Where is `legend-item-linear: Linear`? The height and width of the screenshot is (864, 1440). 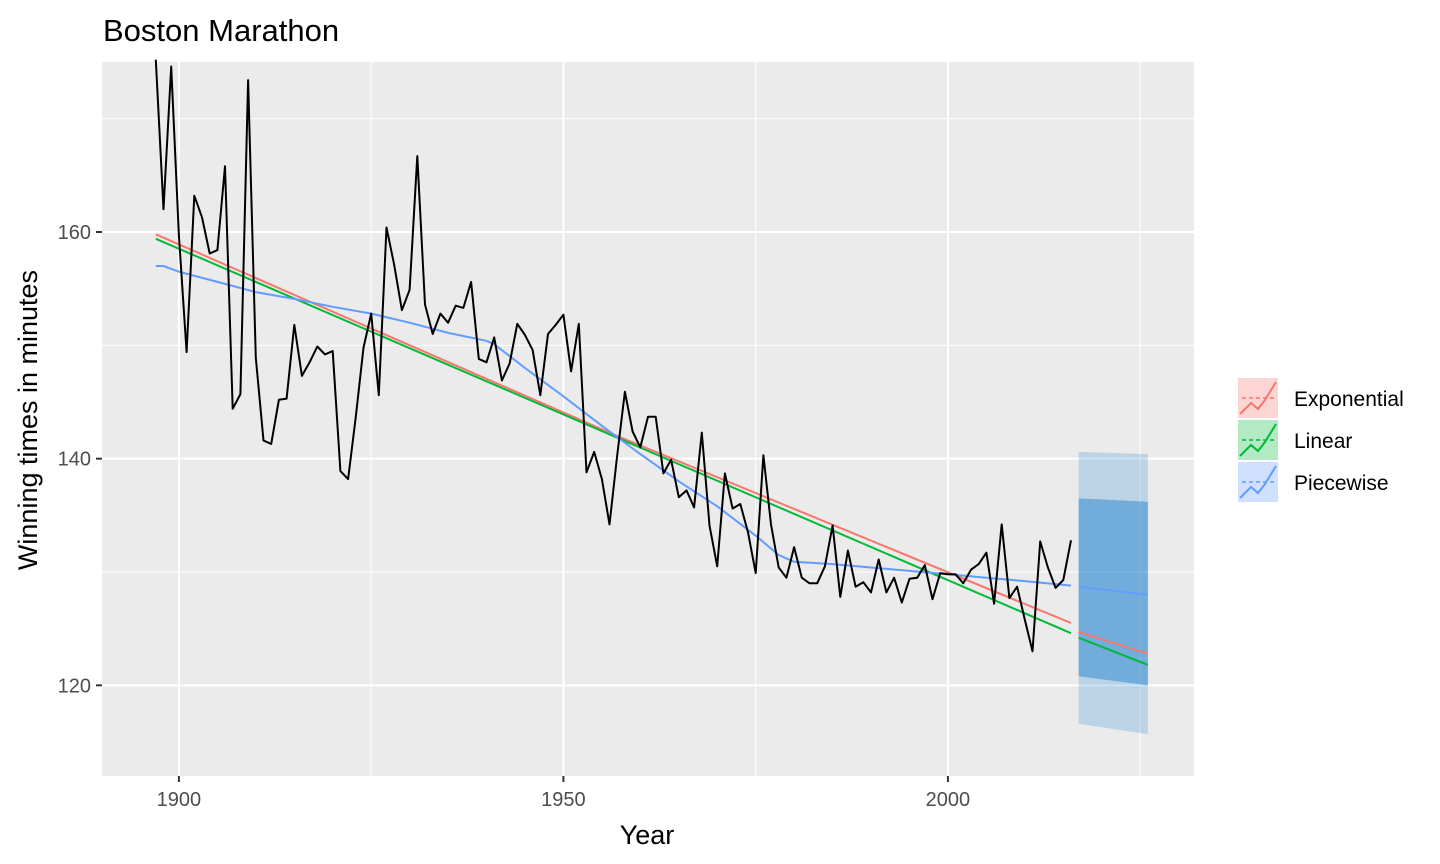 legend-item-linear: Linear is located at coordinates (1295, 440).